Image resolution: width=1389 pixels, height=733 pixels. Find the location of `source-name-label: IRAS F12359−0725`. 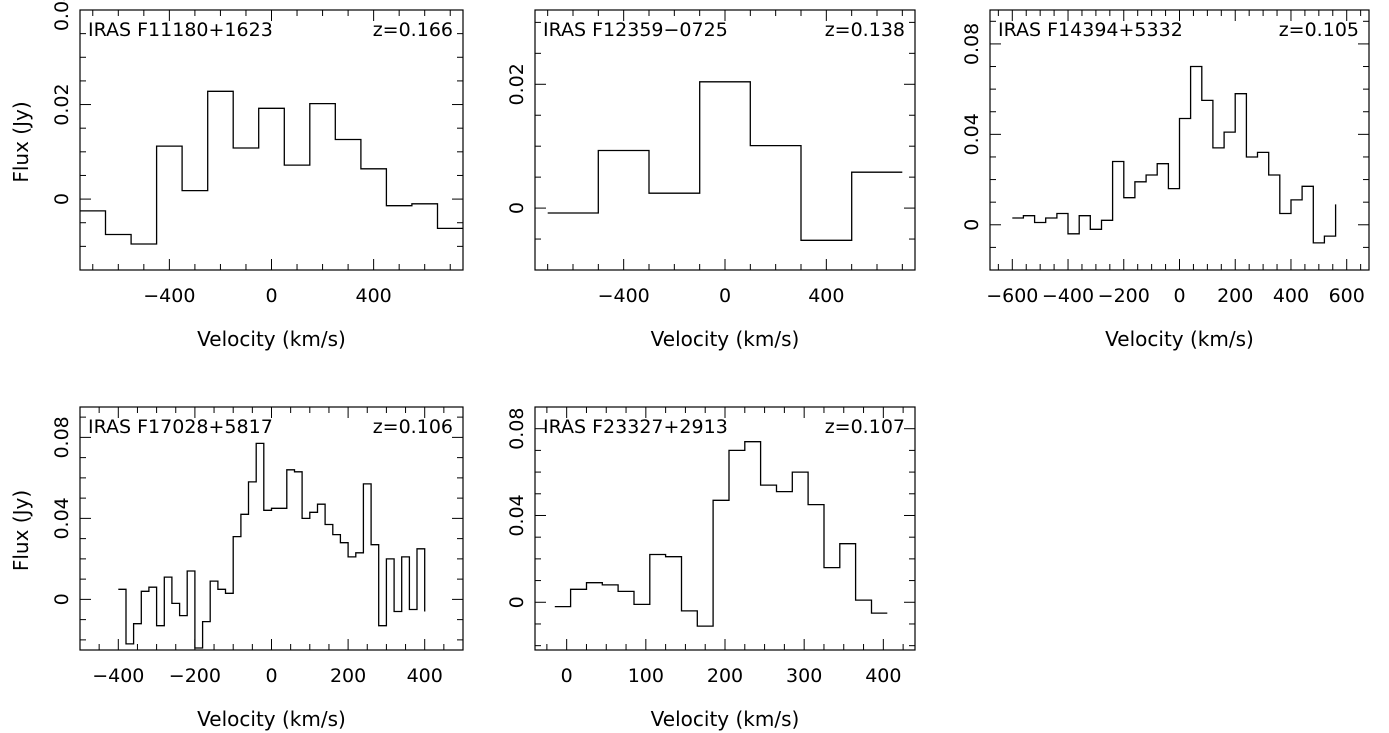

source-name-label: IRAS F12359−0725 is located at coordinates (635, 30).